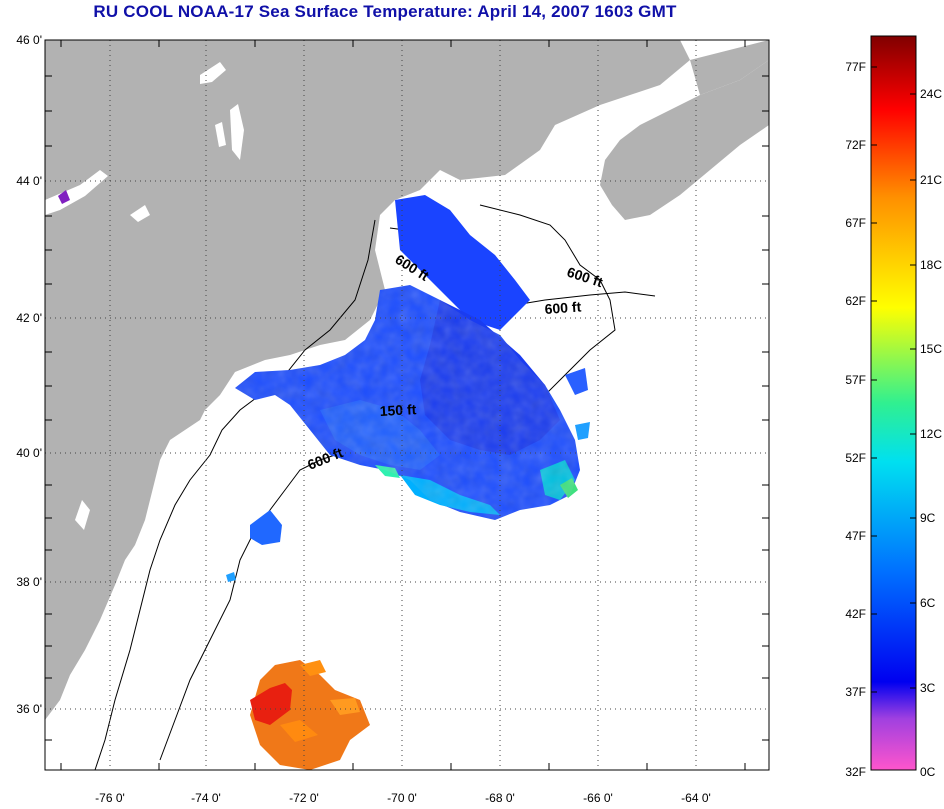 The image size is (944, 809). I want to click on colorbar-c-6: 6C, so click(928, 603).